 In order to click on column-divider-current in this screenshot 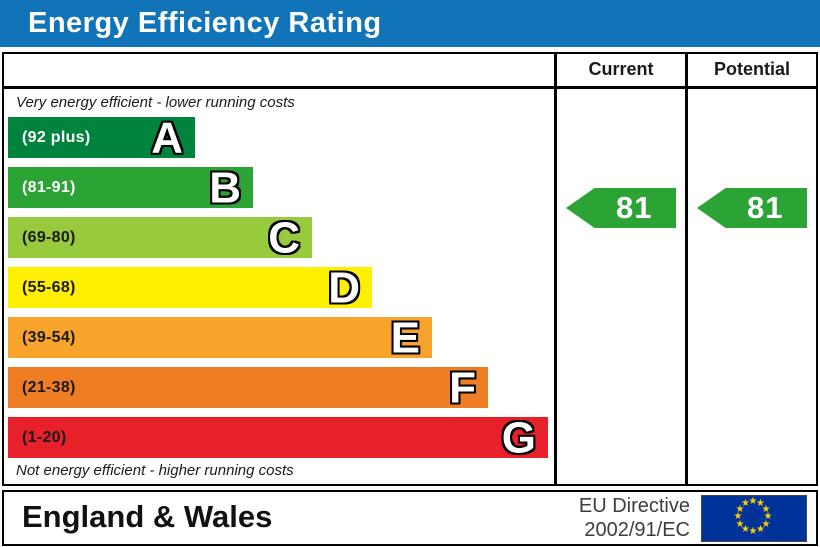, I will do `click(555, 269)`.